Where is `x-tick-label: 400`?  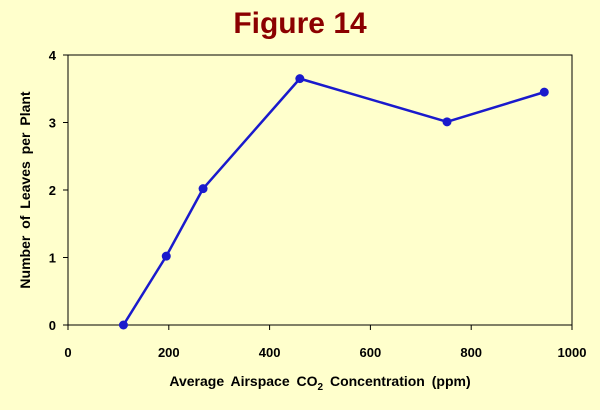 x-tick-label: 400 is located at coordinates (270, 352).